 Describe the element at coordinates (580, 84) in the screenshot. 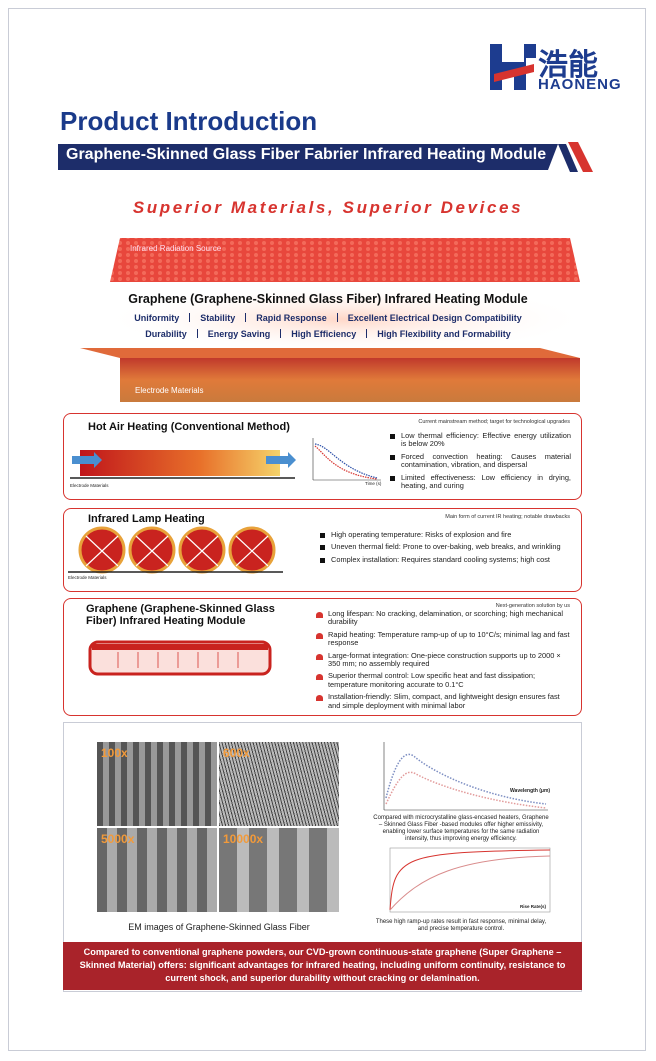

I see `brand-en: HAONENG` at that location.